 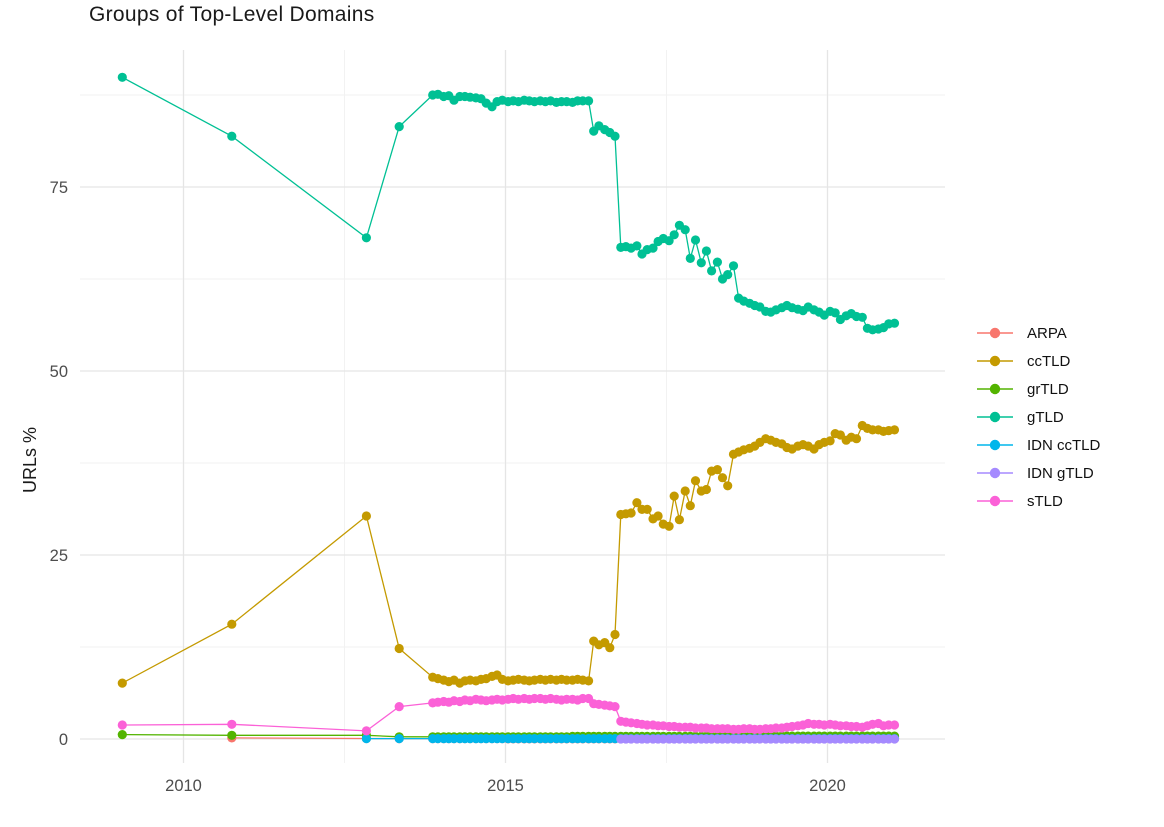 What do you see at coordinates (508, 714) in the screenshot?
I see `series-stld` at bounding box center [508, 714].